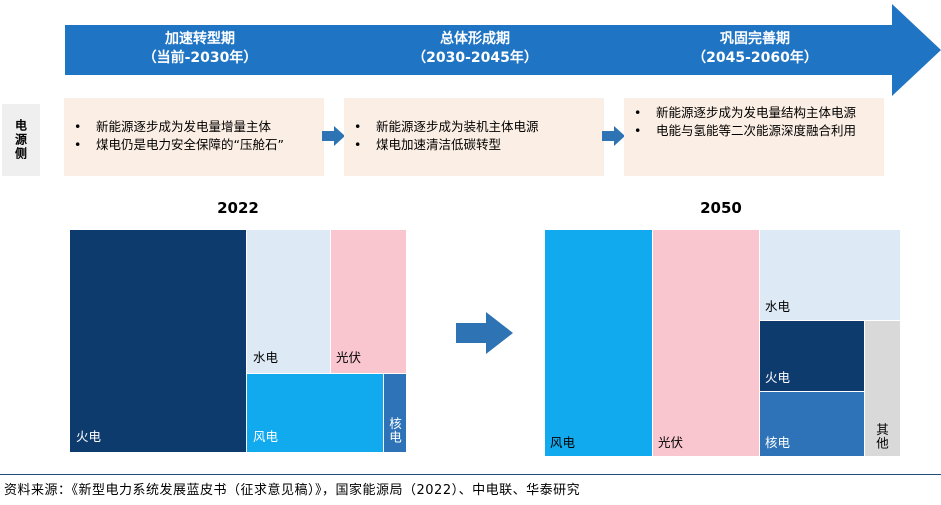 This screenshot has height=505, width=941. I want to click on tile-2050-wind-label: 风电, so click(563, 442).